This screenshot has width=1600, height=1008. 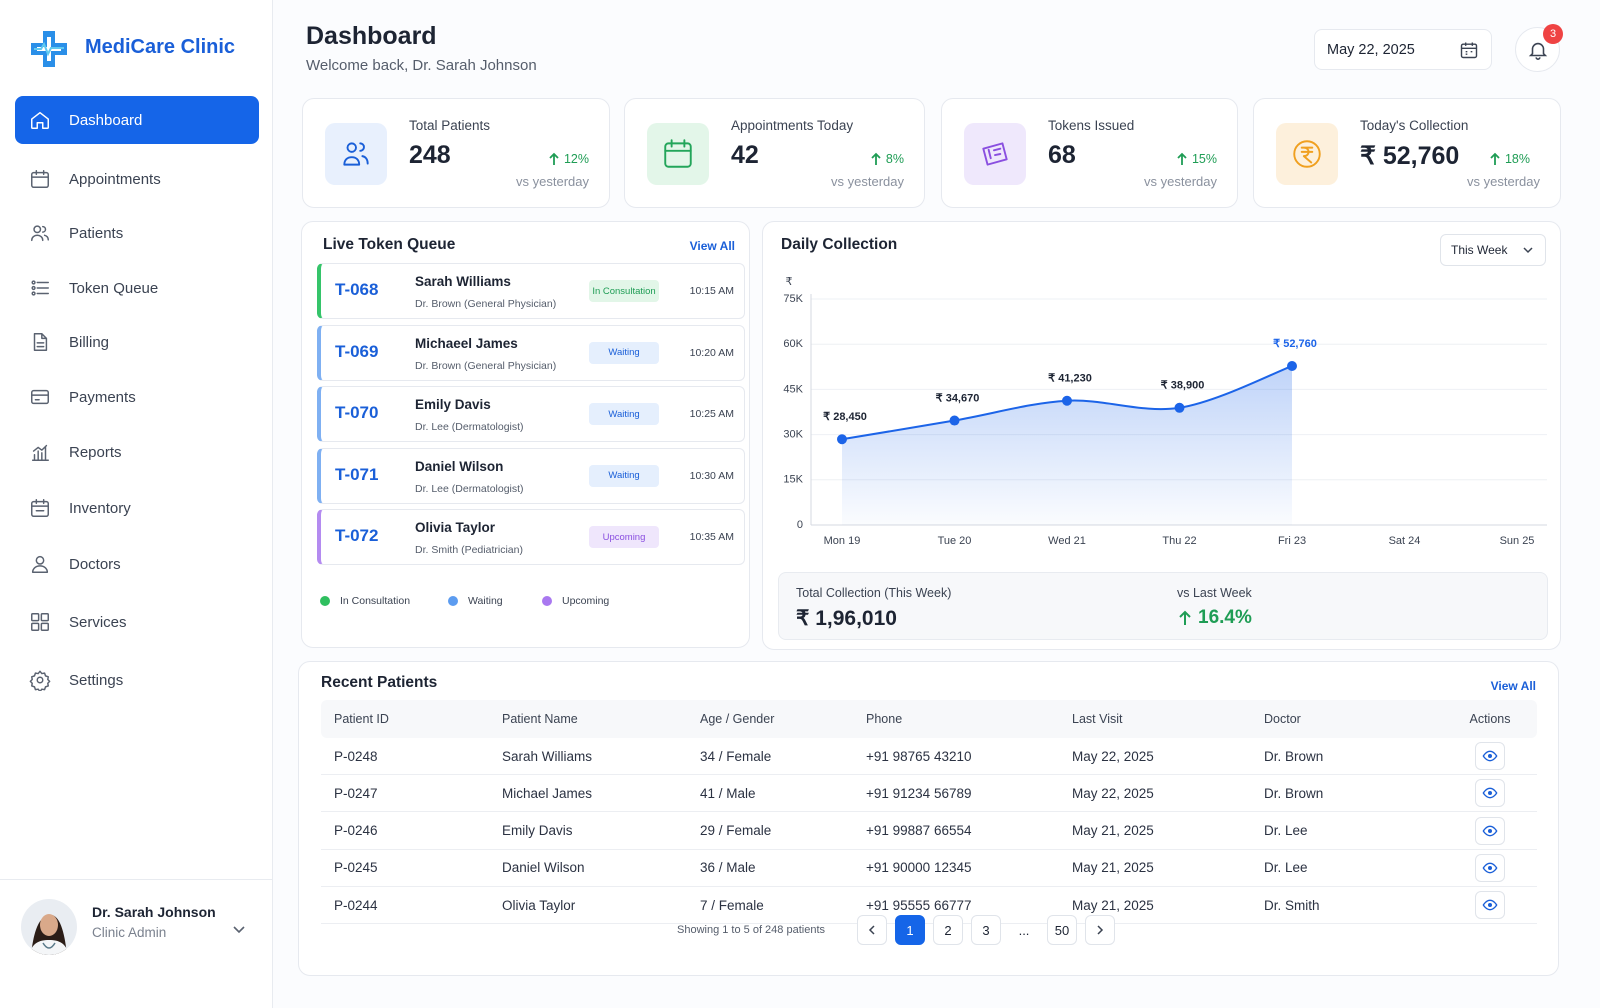 I want to click on divider, so click(x=136, y=879).